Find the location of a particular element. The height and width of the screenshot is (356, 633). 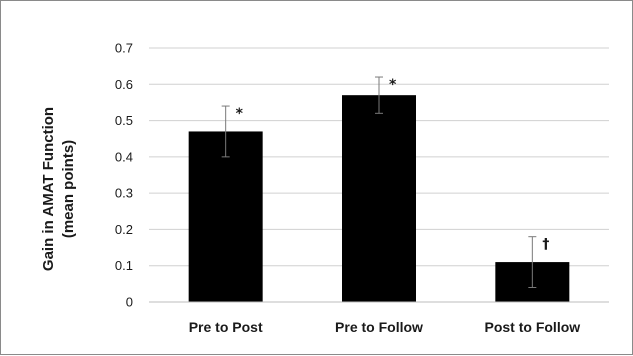

category-label: Pre to Follow is located at coordinates (379, 327).